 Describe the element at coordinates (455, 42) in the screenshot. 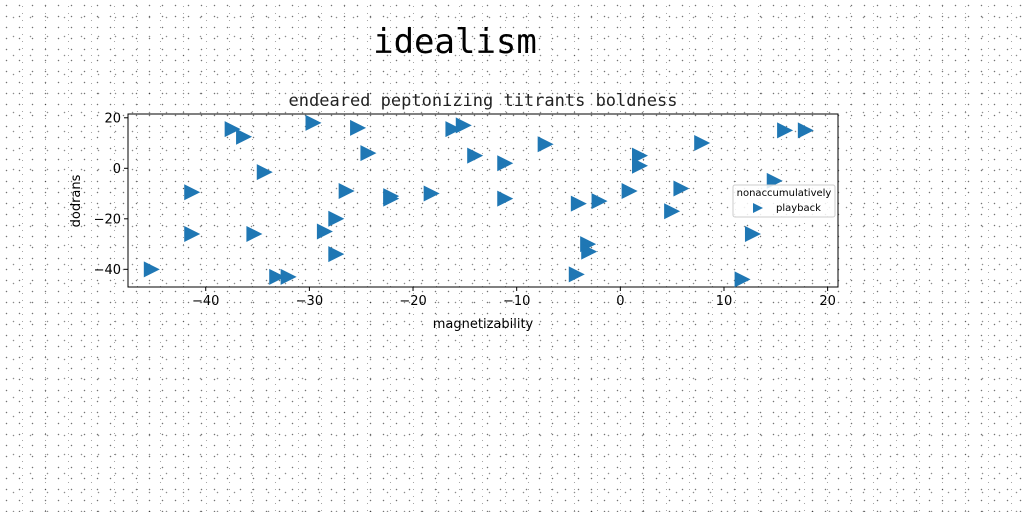

I see `figure-title: idealism` at that location.